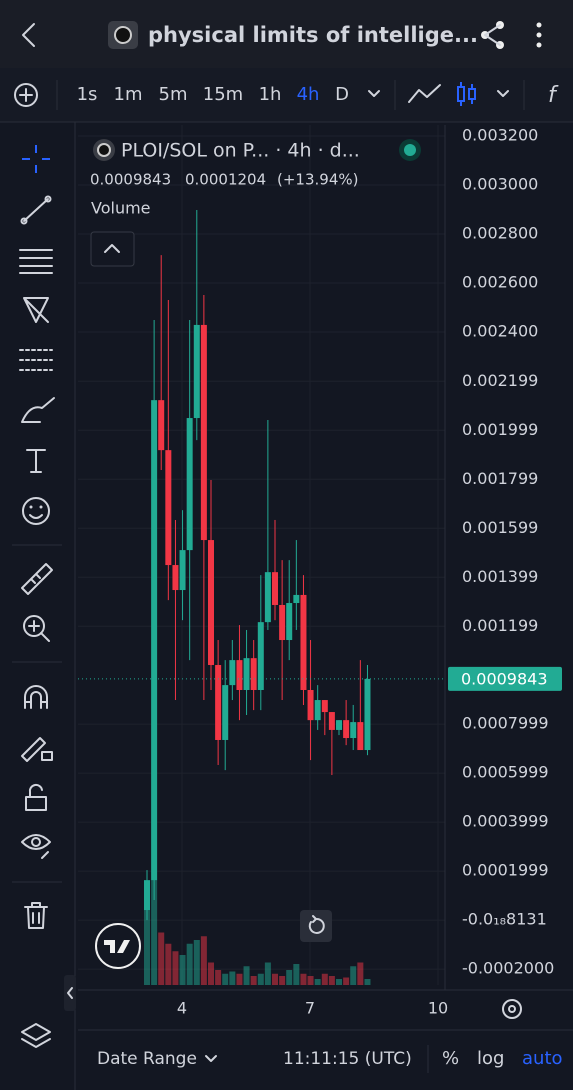 This screenshot has width=573, height=1090. I want to click on add-indicator-button, so click(26, 95).